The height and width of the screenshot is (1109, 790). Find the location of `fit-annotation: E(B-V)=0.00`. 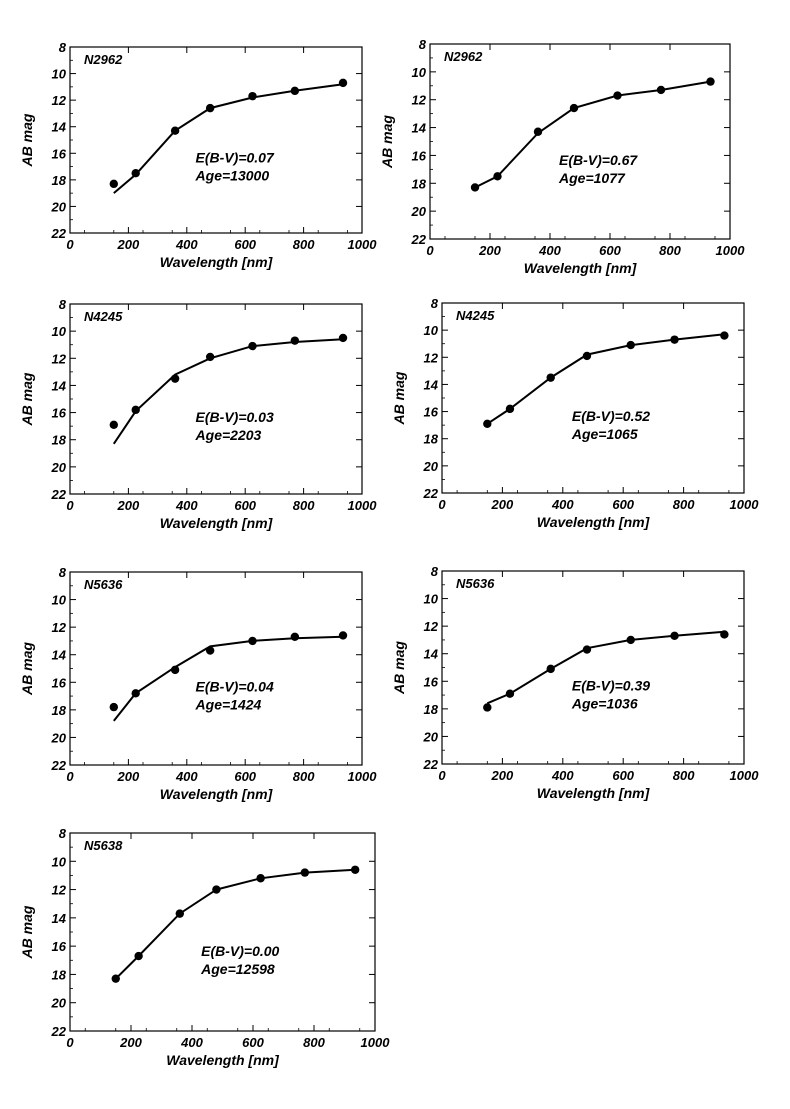

fit-annotation: E(B-V)=0.00 is located at coordinates (240, 951).